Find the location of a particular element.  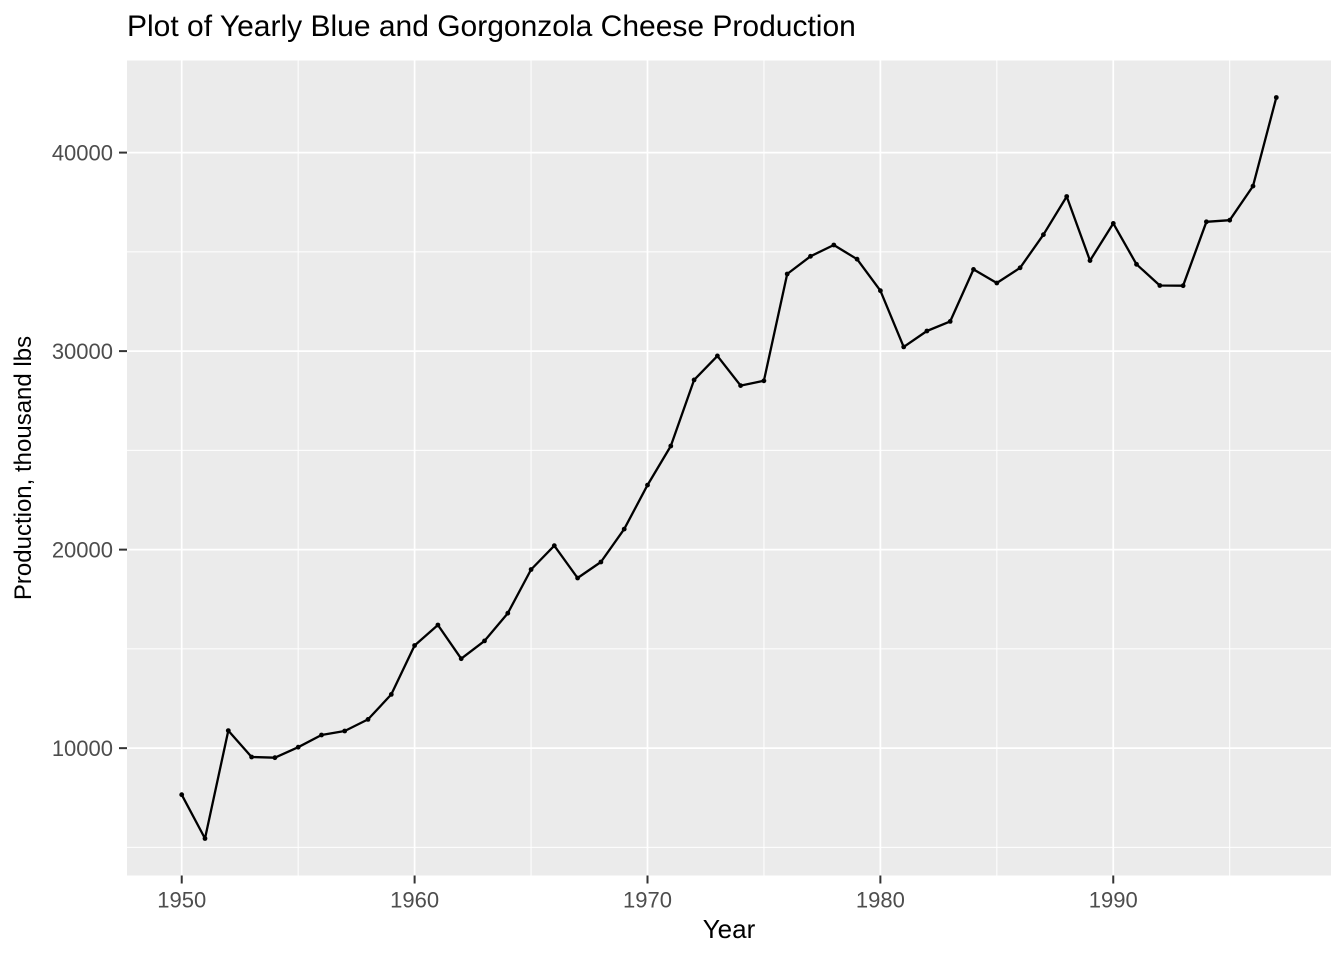

x-axis-tick-label: 1950 is located at coordinates (181, 900).